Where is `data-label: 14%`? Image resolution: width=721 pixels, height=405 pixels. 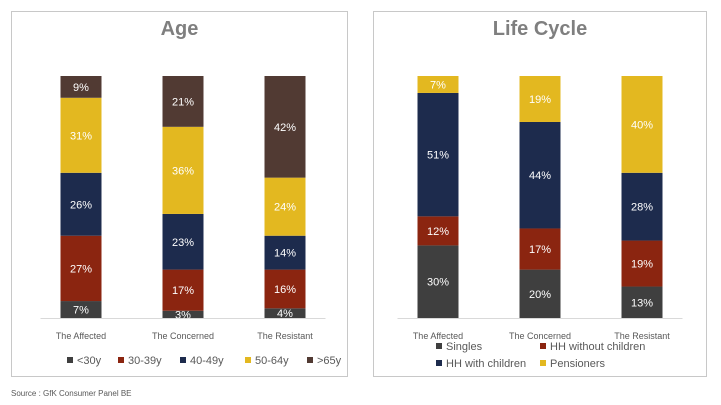 data-label: 14% is located at coordinates (285, 254).